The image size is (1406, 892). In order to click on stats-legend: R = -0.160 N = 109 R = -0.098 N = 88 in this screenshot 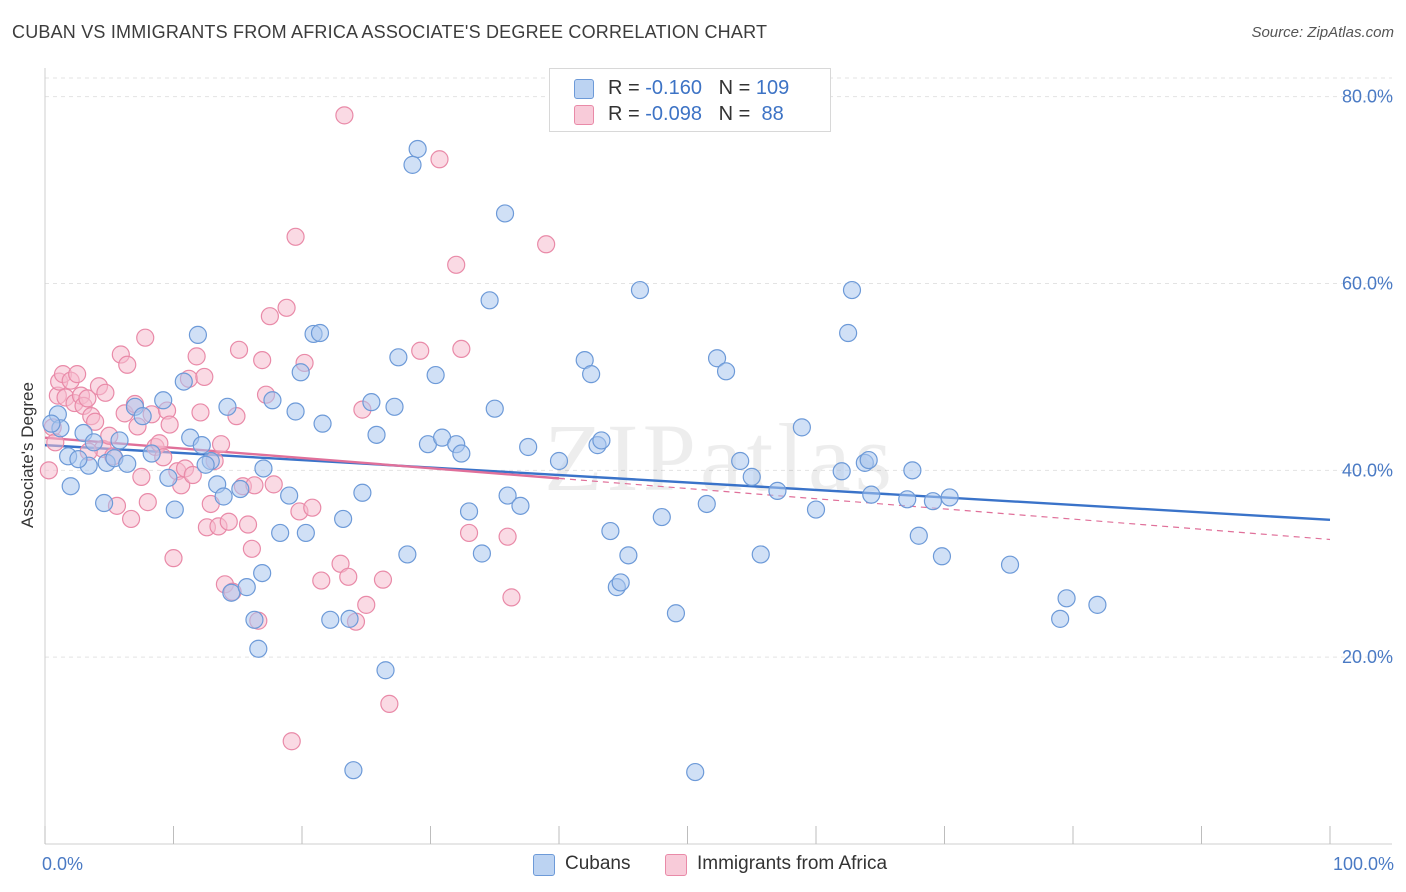, I will do `click(690, 100)`.